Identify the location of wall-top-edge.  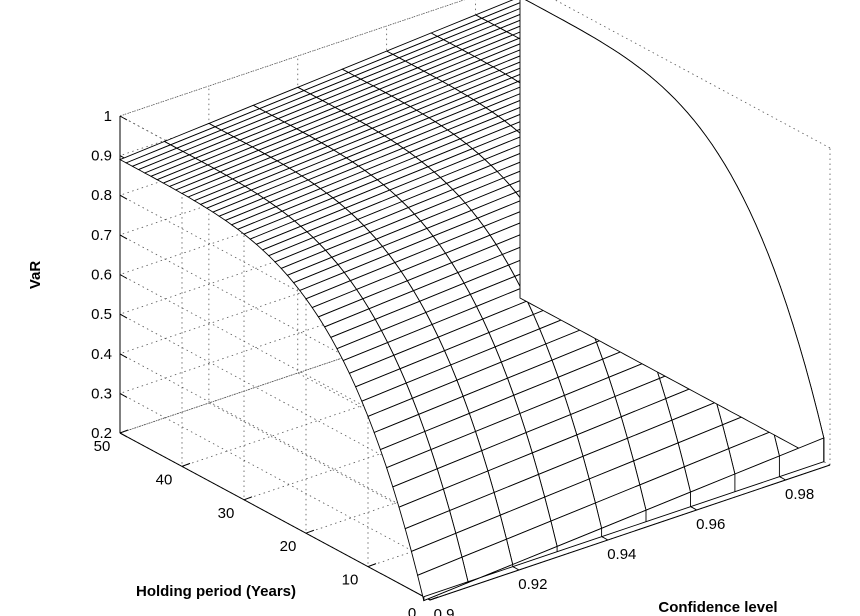
(292, 58).